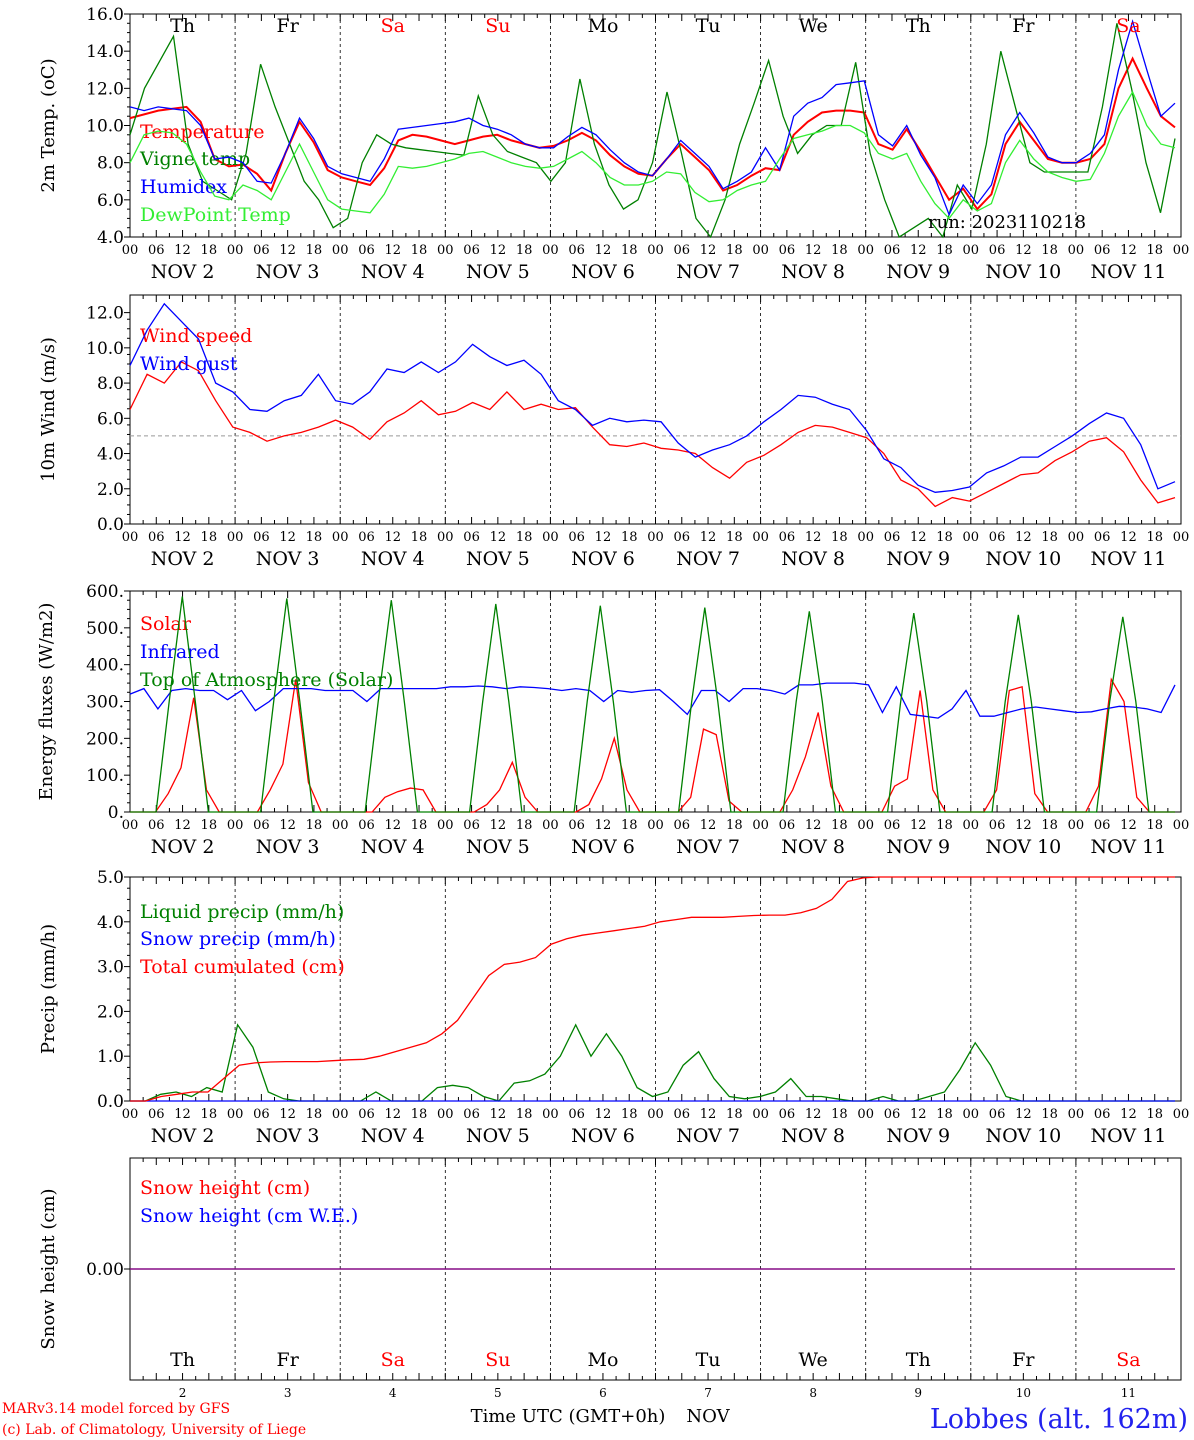 This screenshot has height=1440, width=1194. I want to click on y-tick-label: 0.0, so click(110, 525).